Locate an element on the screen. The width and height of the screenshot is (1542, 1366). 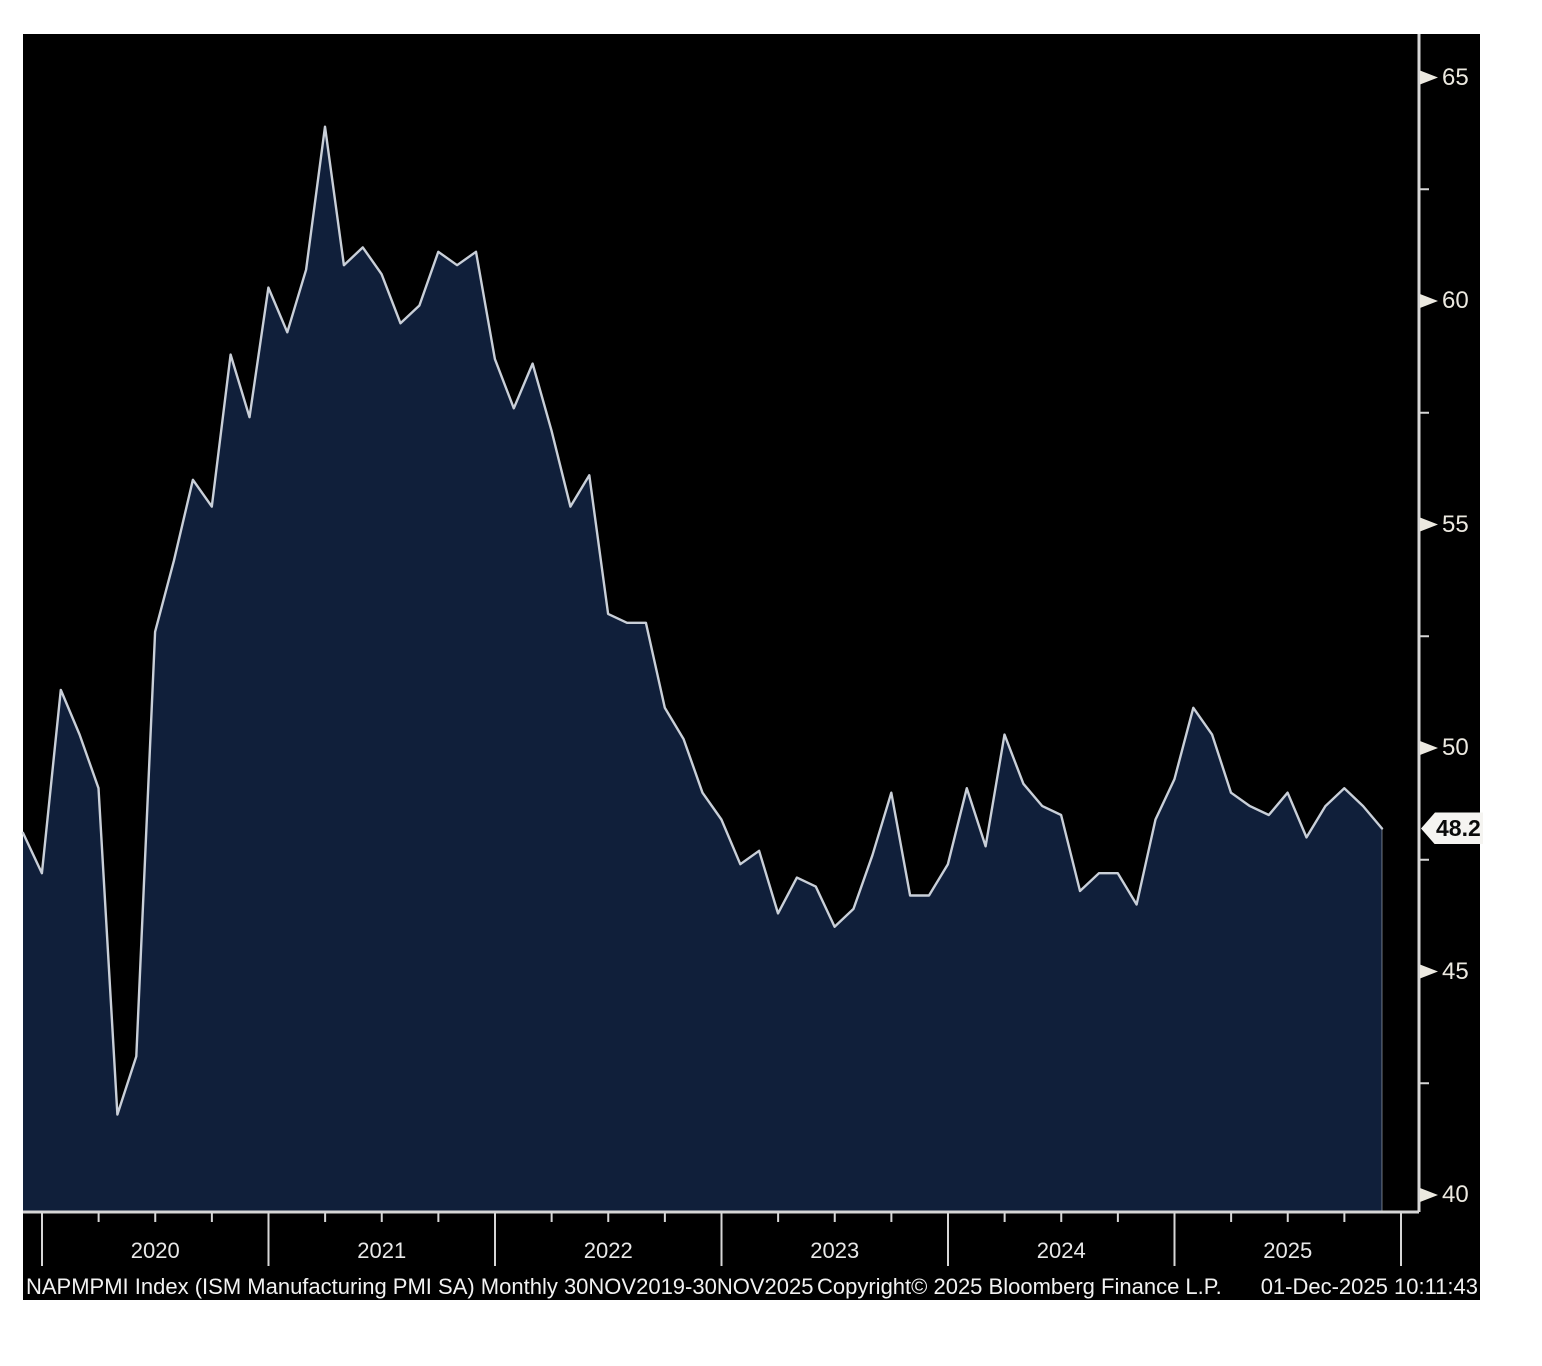
x-year-label: 2022 is located at coordinates (608, 1250).